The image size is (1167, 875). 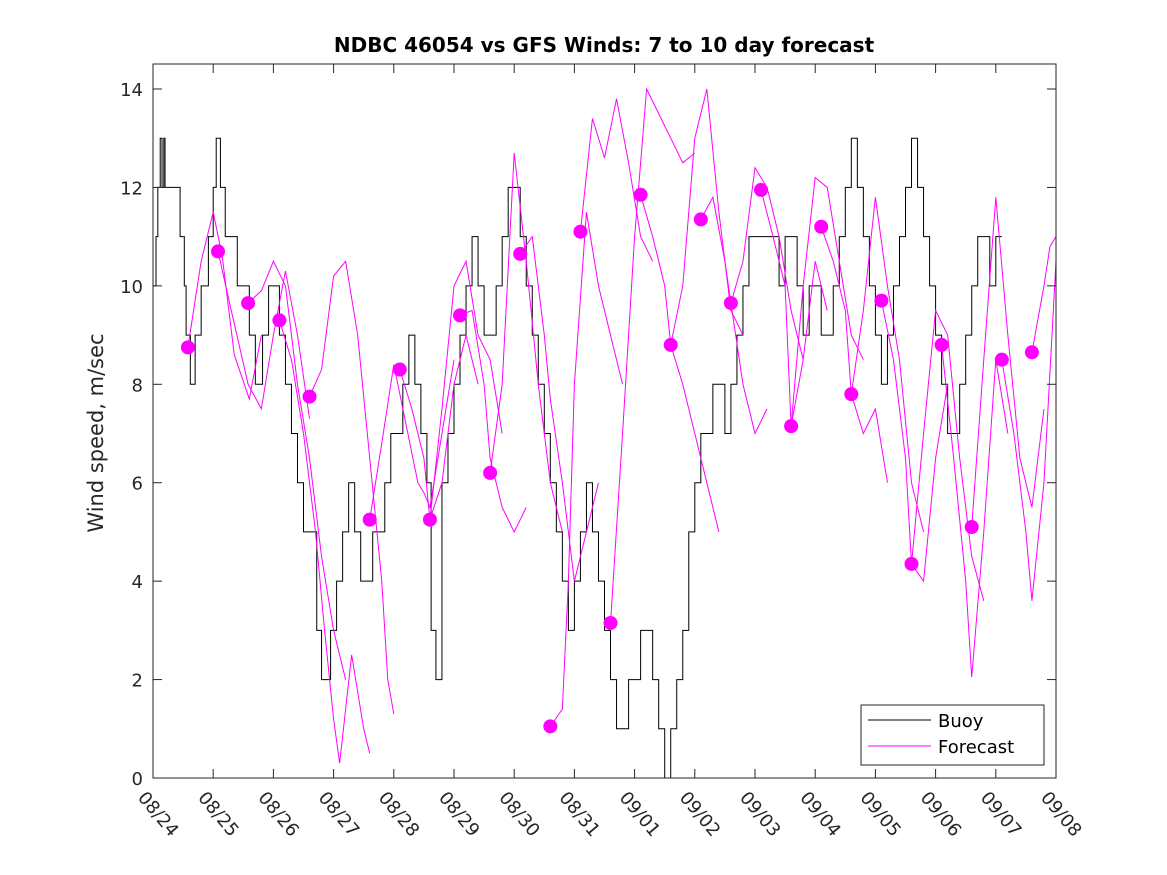 What do you see at coordinates (96, 432) in the screenshot?
I see `y-axis-label: Wind speed, m/sec` at bounding box center [96, 432].